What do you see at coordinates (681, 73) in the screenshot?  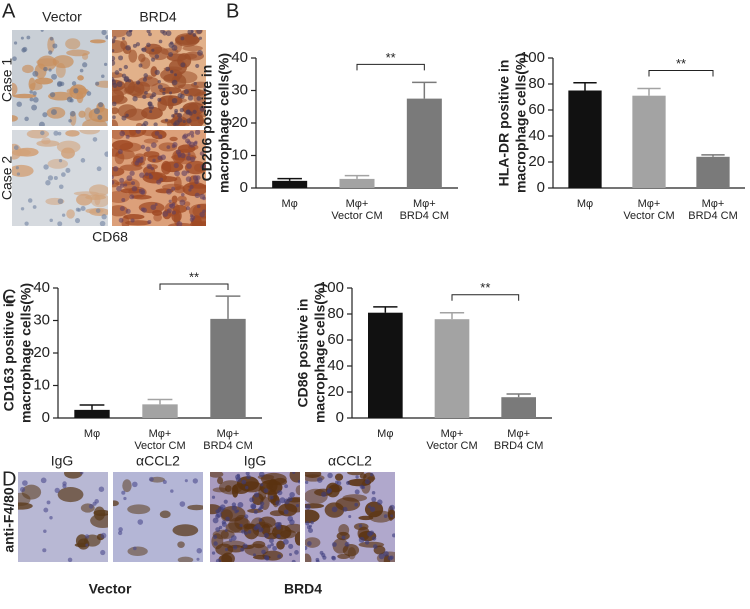 I see `significance-bracket` at bounding box center [681, 73].